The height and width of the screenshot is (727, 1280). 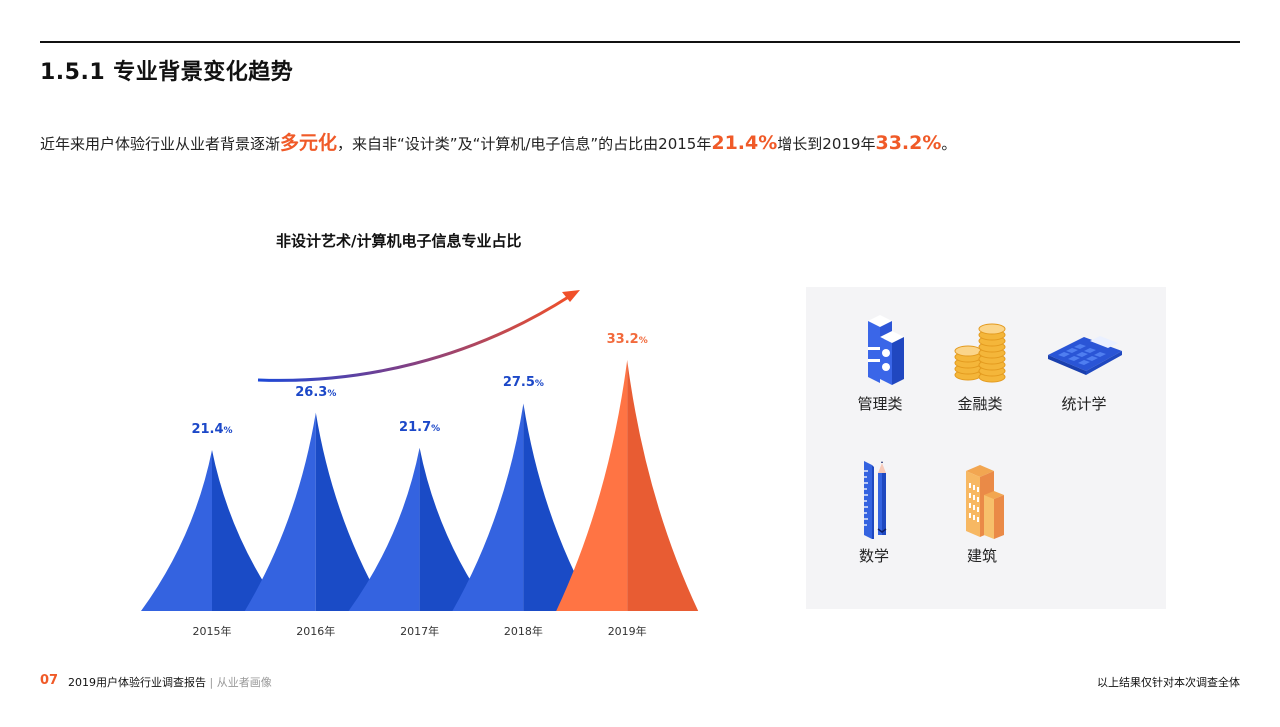 I want to click on x-axis-label: 2016年, so click(x=316, y=631).